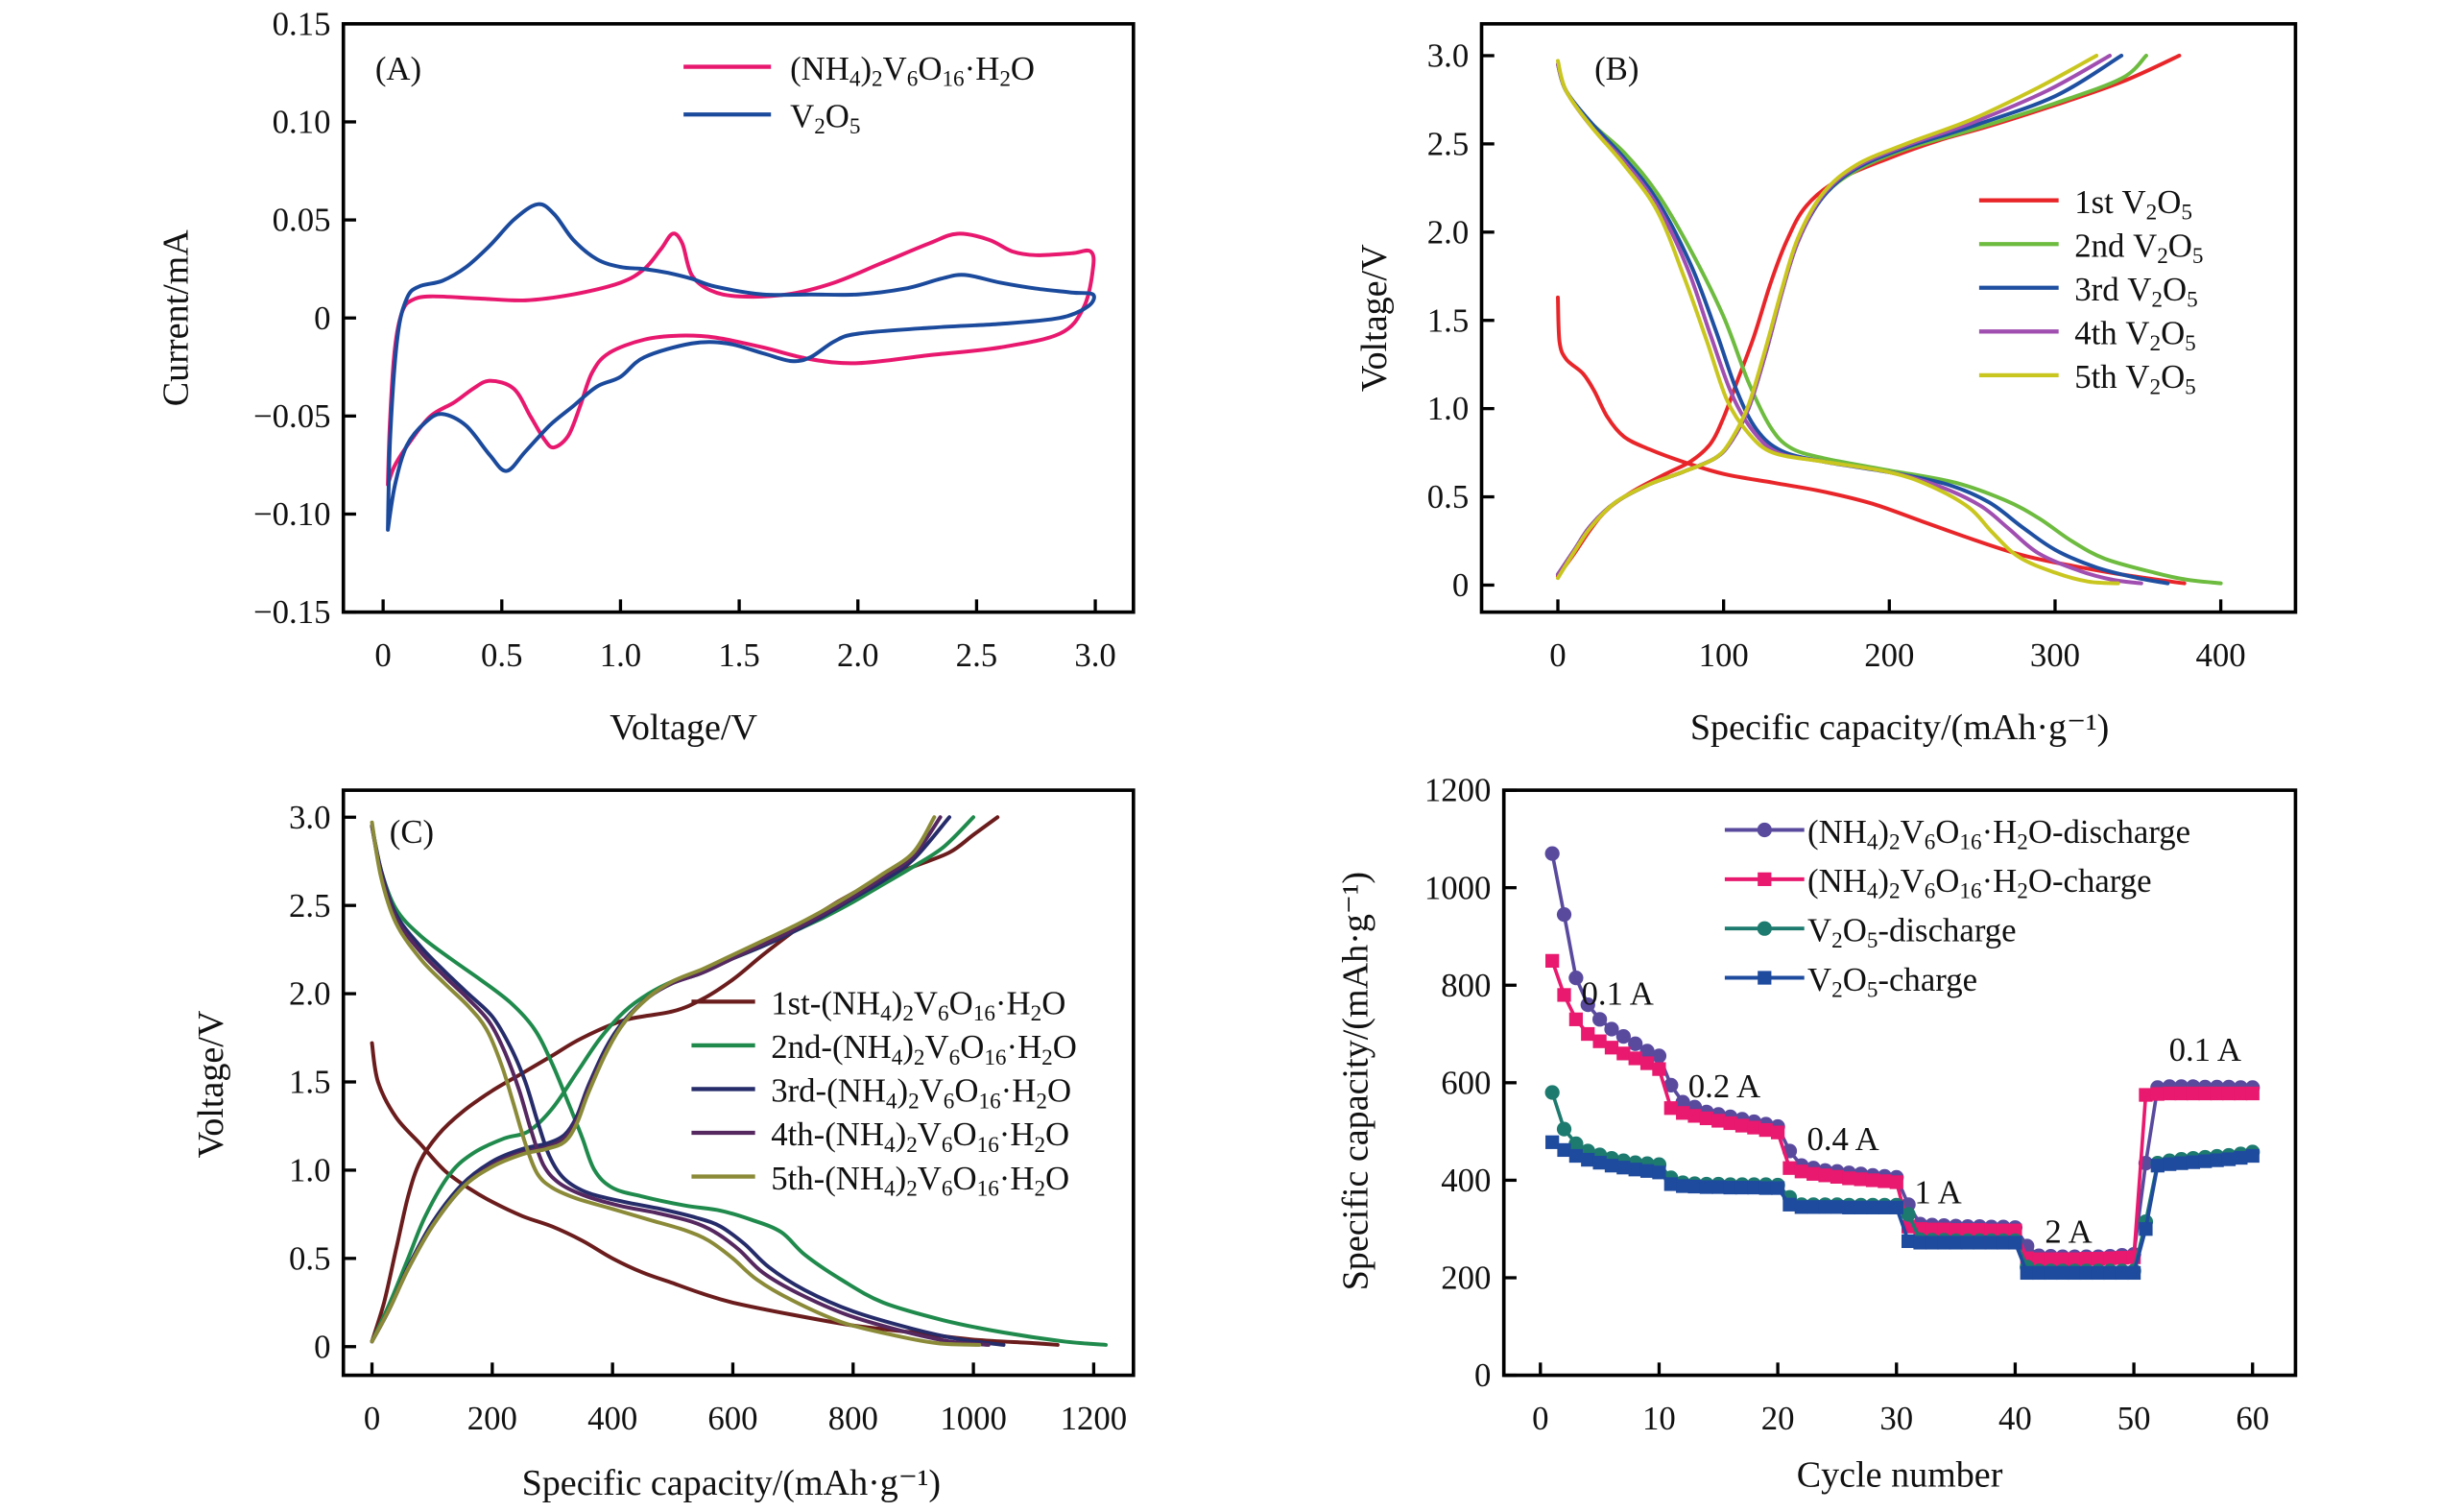  Describe the element at coordinates (2135, 336) in the screenshot. I see `legend-label: 4th V2O5` at that location.